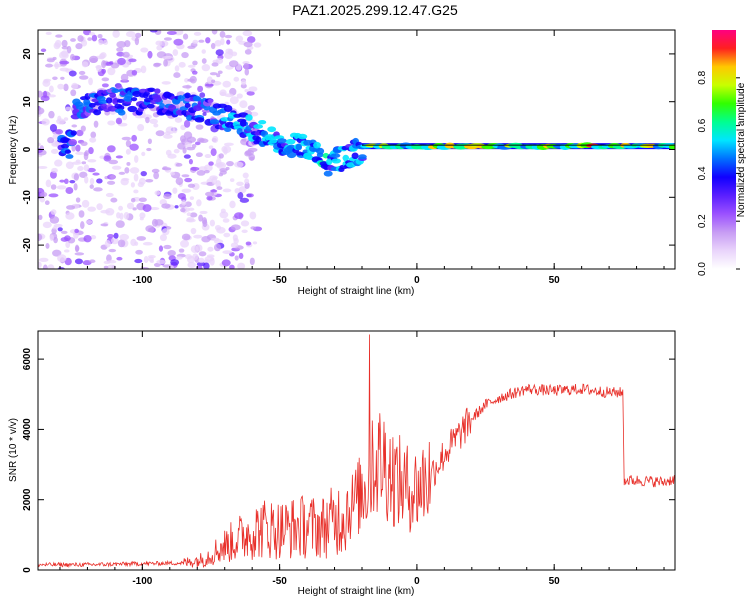 This screenshot has width=750, height=600. What do you see at coordinates (702, 269) in the screenshot?
I see `colorbar-tick-label: 0.0` at bounding box center [702, 269].